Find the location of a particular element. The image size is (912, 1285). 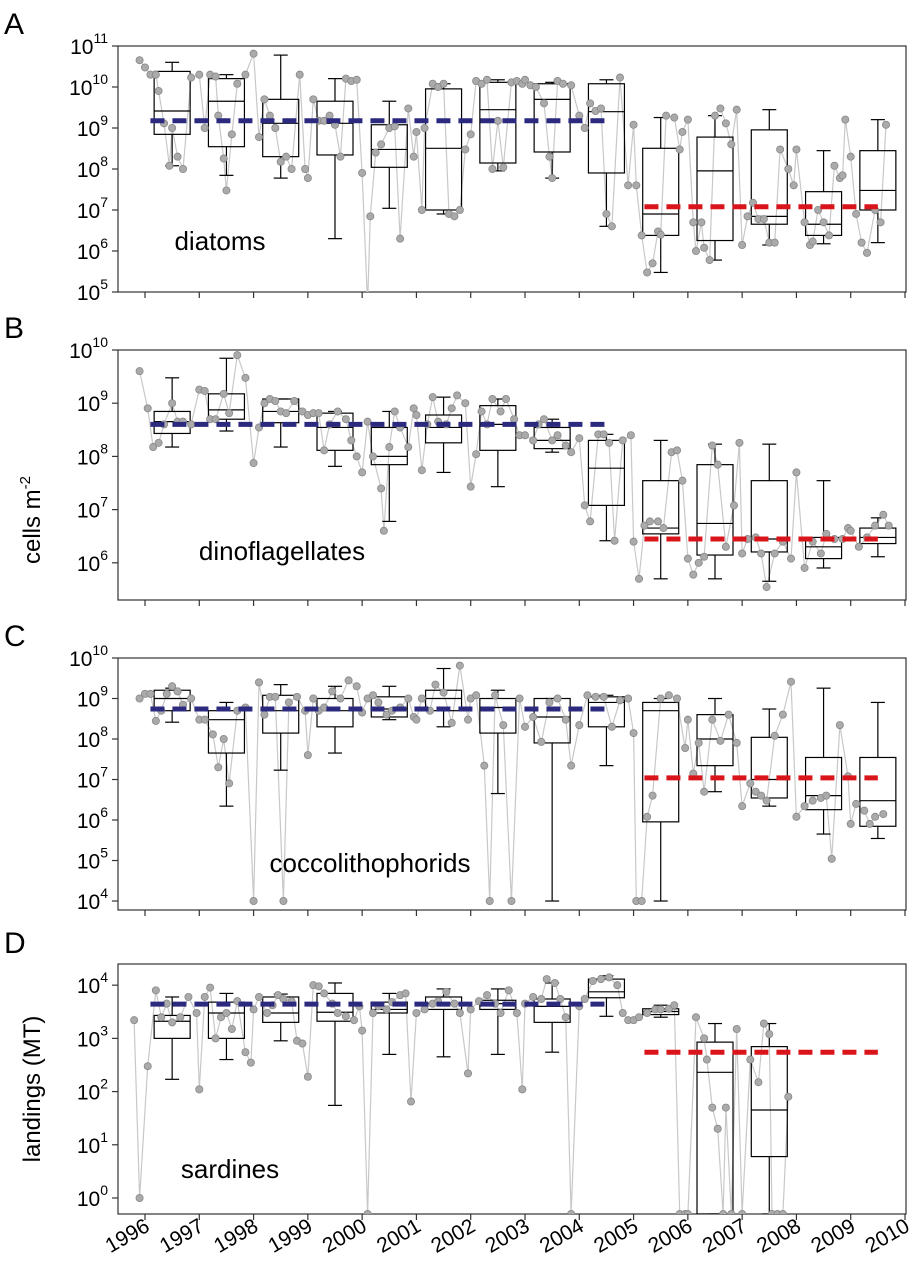

y-tick-label: 10⁷ is located at coordinates (92, 778).